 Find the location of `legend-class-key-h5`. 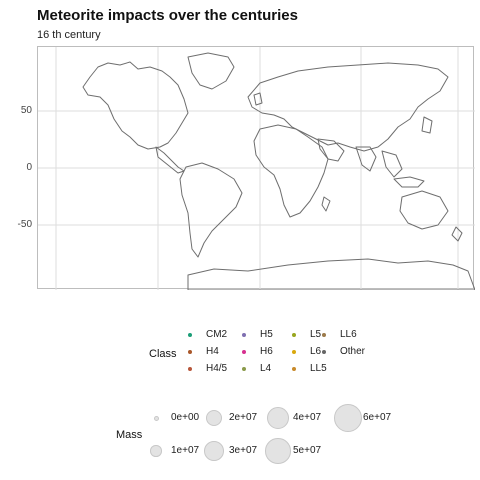

legend-class-key-h5 is located at coordinates (244, 335).